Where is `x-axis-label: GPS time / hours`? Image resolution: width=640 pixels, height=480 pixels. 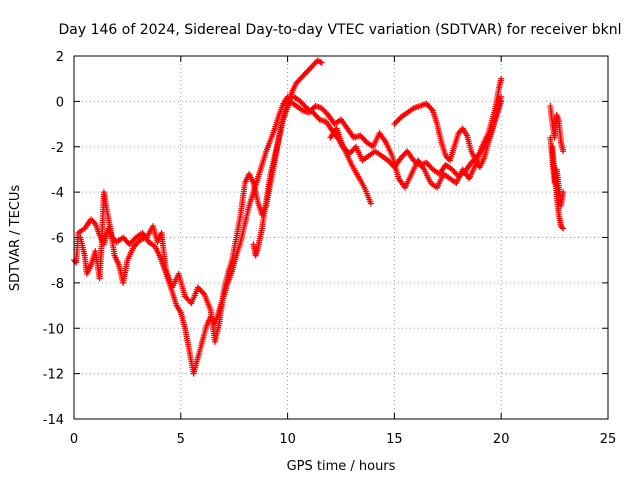 x-axis-label: GPS time / hours is located at coordinates (341, 466).